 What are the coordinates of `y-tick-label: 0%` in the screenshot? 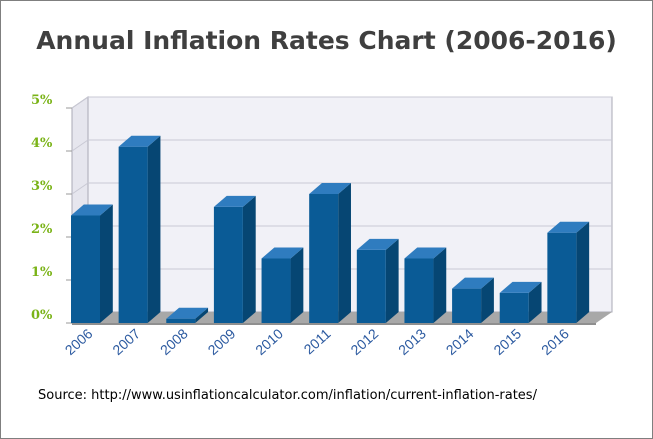 It's located at (42, 315).